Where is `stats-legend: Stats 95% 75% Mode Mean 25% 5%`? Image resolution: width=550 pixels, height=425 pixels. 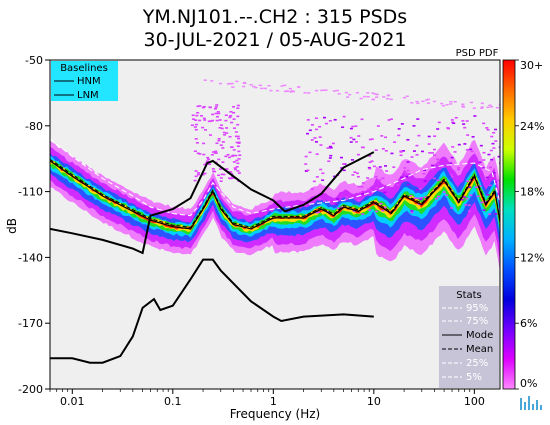
stats-legend: Stats 95% 75% Mode Mean 25% 5% is located at coordinates (469, 337).